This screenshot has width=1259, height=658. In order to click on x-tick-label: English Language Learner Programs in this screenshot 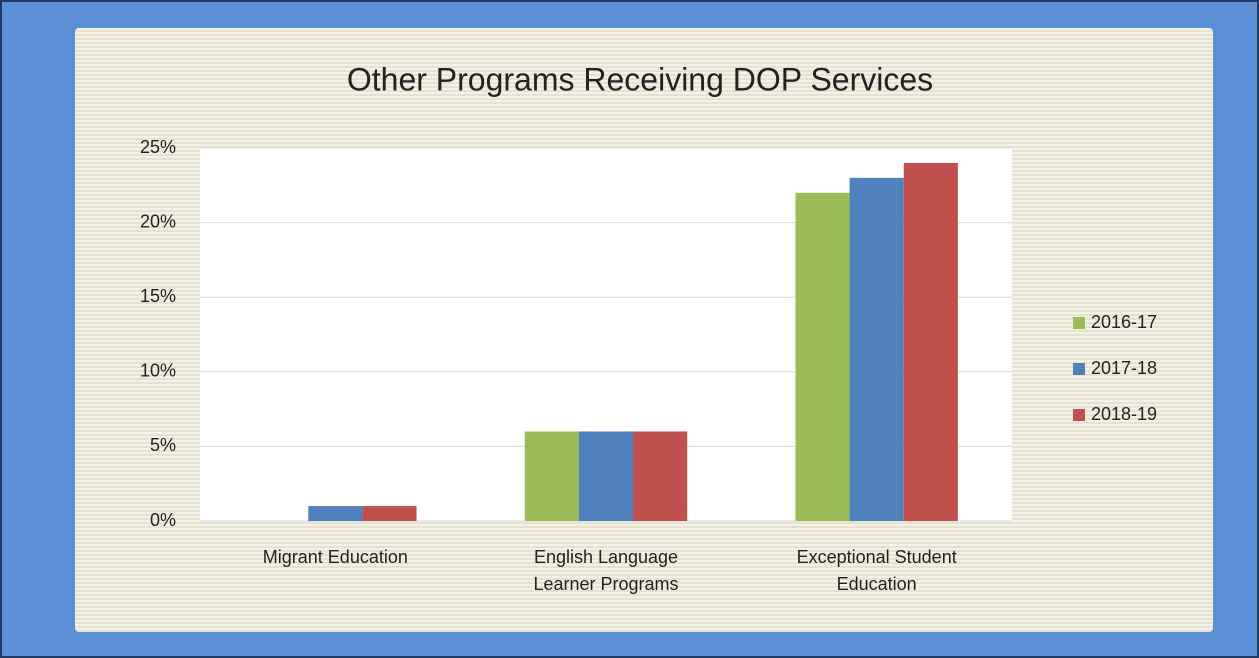, I will do `click(606, 570)`.